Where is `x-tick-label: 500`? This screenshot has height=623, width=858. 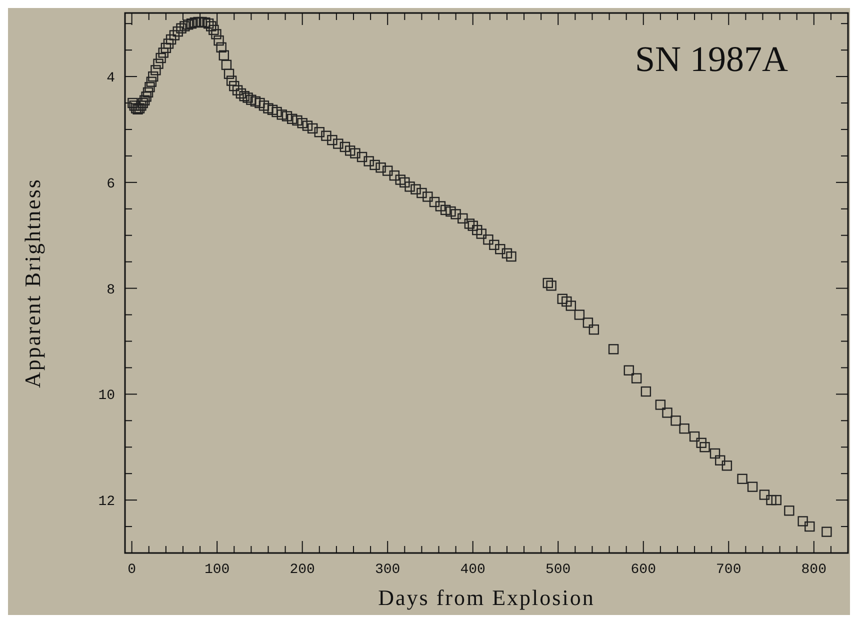
x-tick-label: 500 is located at coordinates (558, 570).